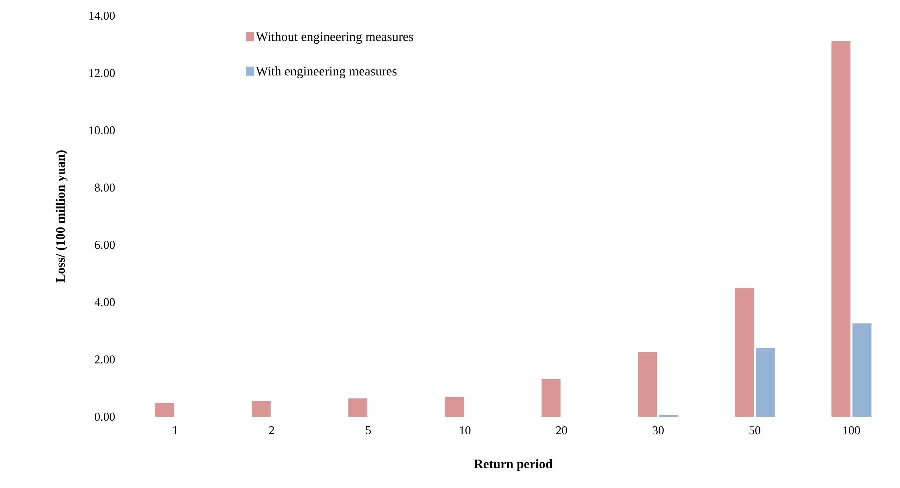  I want to click on x-axis-title: Return period, so click(513, 465).